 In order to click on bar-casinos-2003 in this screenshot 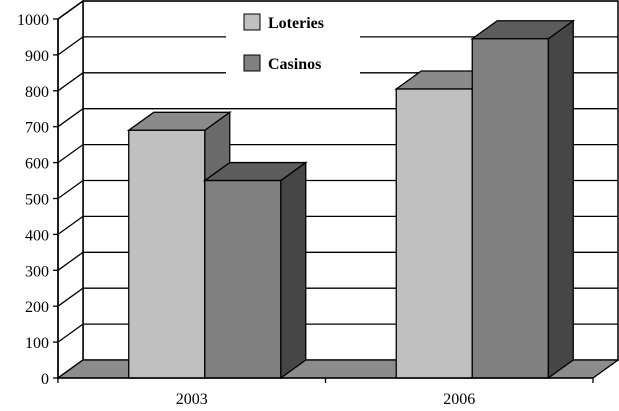, I will do `click(255, 270)`.